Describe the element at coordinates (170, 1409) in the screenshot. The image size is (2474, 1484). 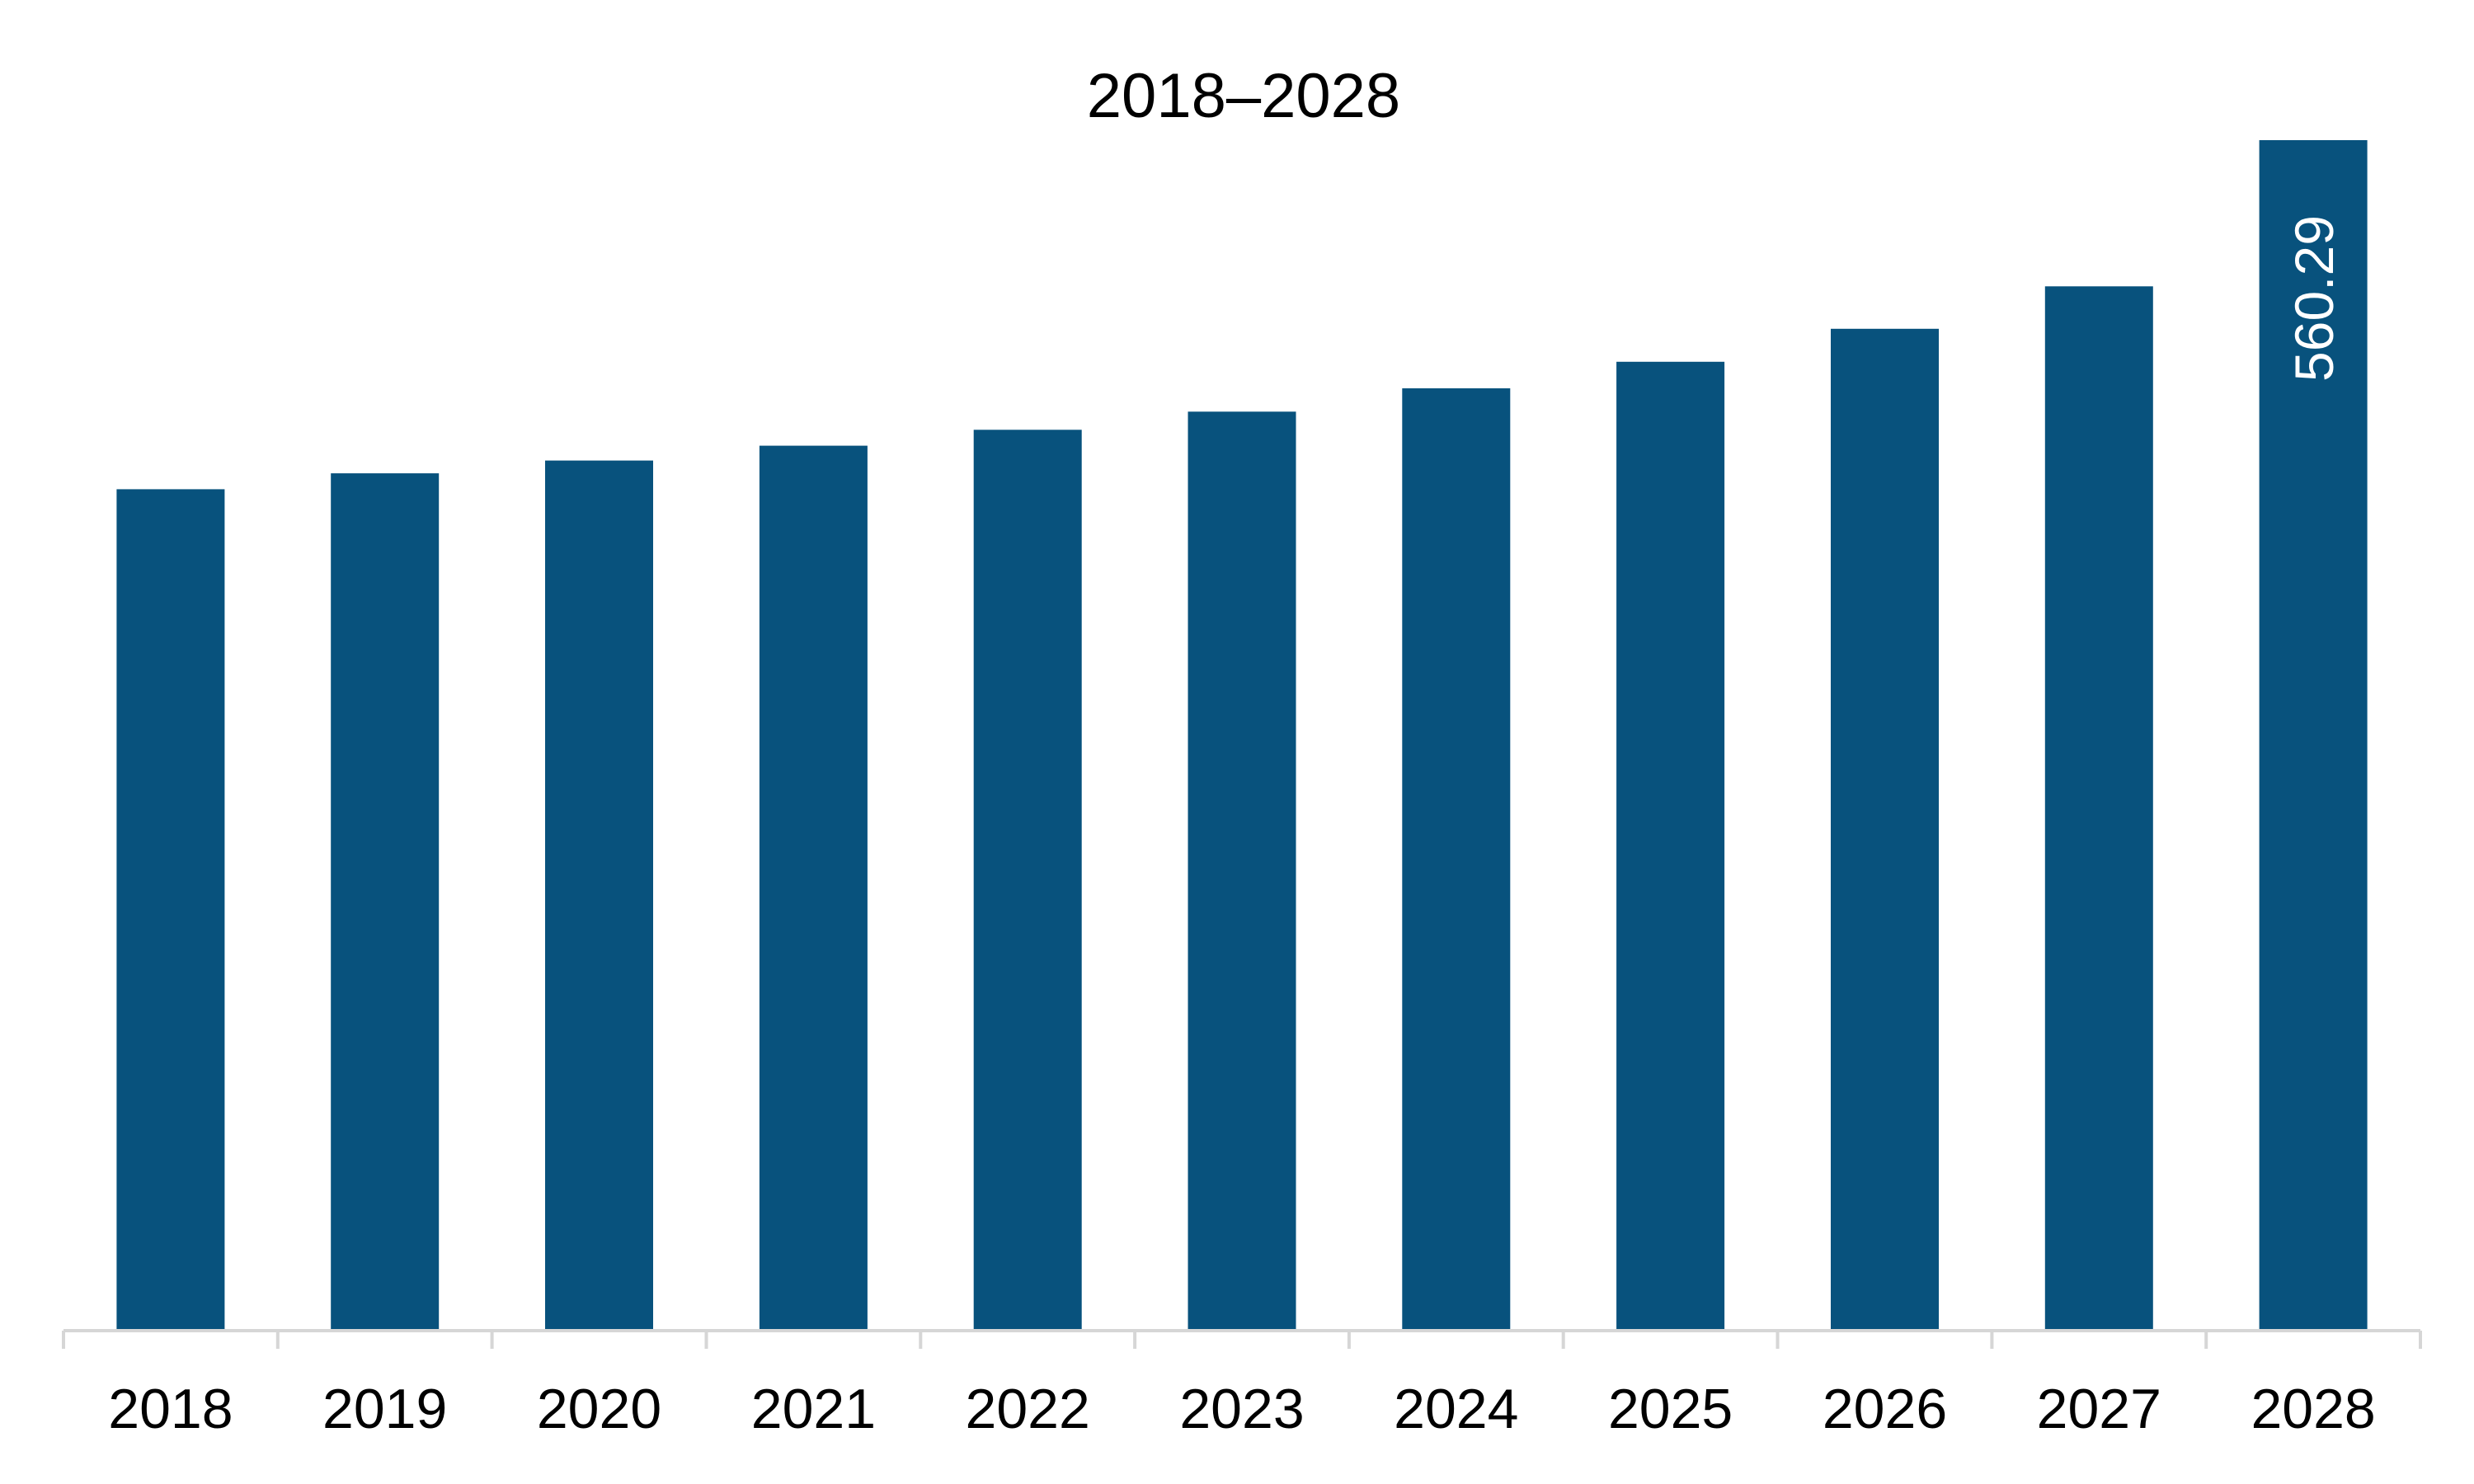
I see `x-tick-label-2018: 2018` at that location.